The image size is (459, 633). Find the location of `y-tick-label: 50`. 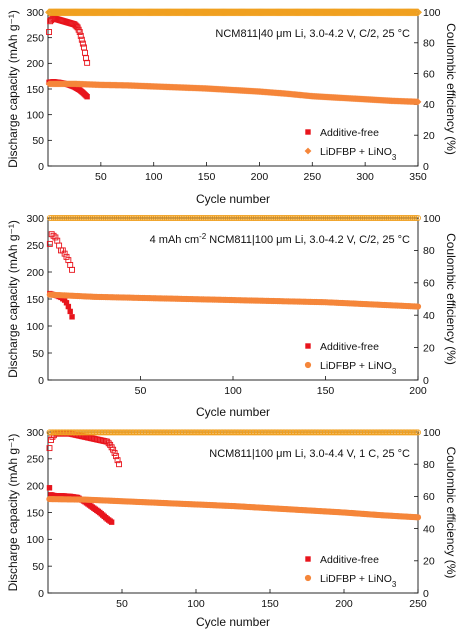

y-tick-label: 50 is located at coordinates (38, 141).